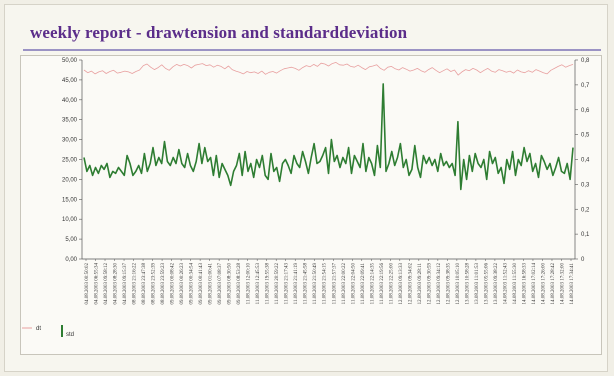  Describe the element at coordinates (192, 284) in the screenshot. I see `x-tick-label: 09.08.2003 00:34:54` at that location.